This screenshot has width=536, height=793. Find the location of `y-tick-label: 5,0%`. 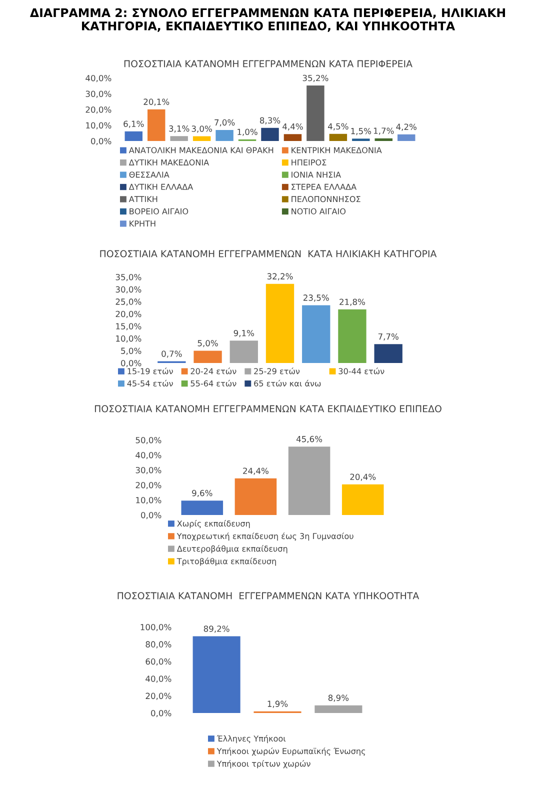

y-tick-label: 5,0% is located at coordinates (131, 351).